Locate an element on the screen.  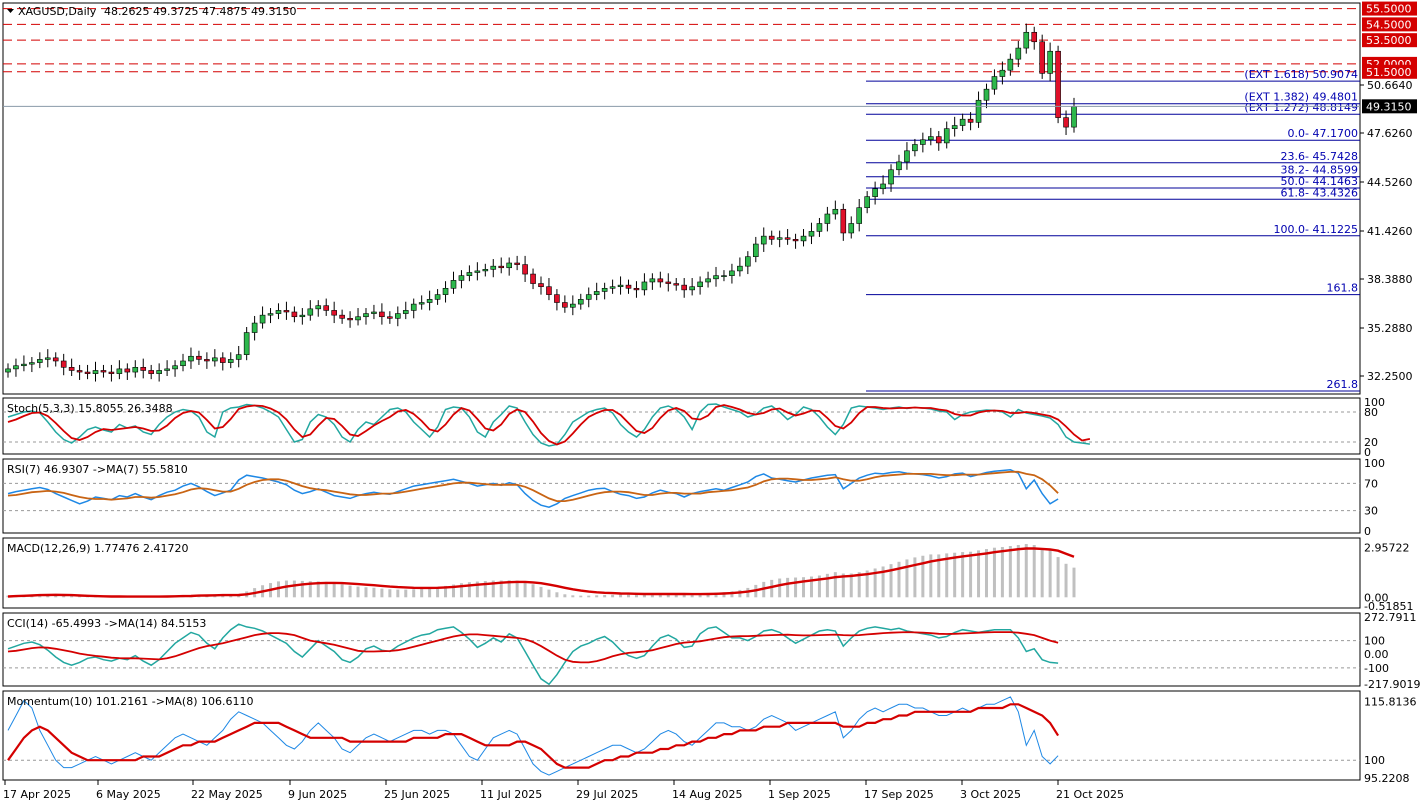
rsi-line is located at coordinates (533, 488).